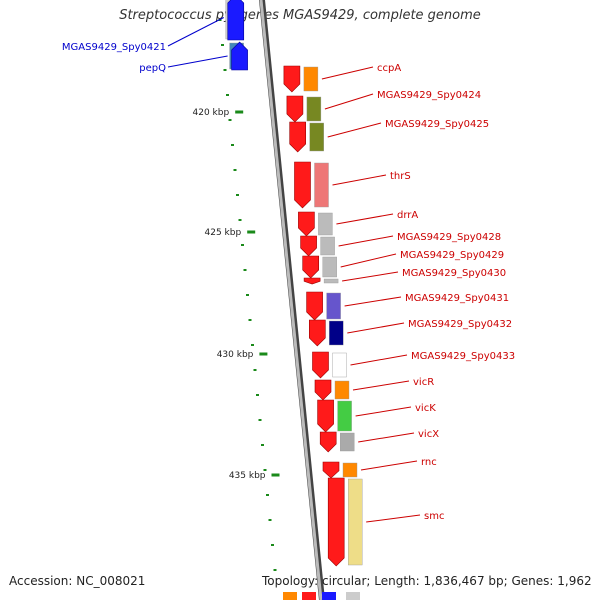 This screenshot has width=600, height=600. I want to click on gene-arrow-vicX, so click(328, 442).